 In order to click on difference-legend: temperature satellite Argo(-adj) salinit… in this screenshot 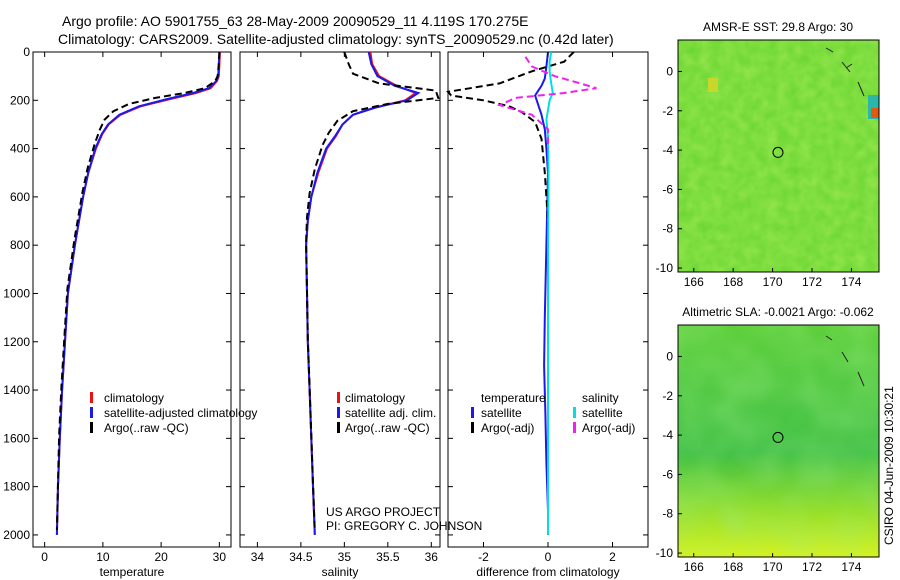, I will do `click(553, 413)`.